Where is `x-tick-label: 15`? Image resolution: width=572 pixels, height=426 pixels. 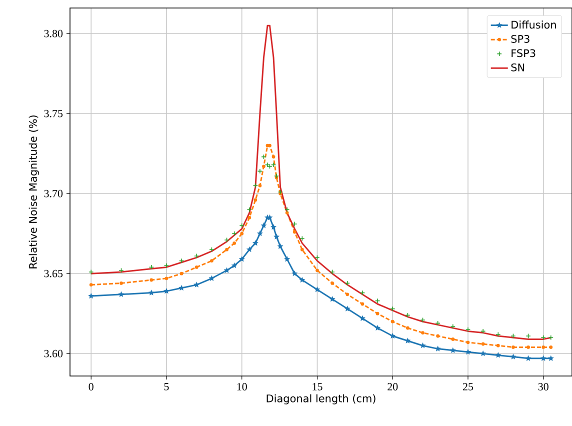 x-tick-label: 15 is located at coordinates (317, 386).